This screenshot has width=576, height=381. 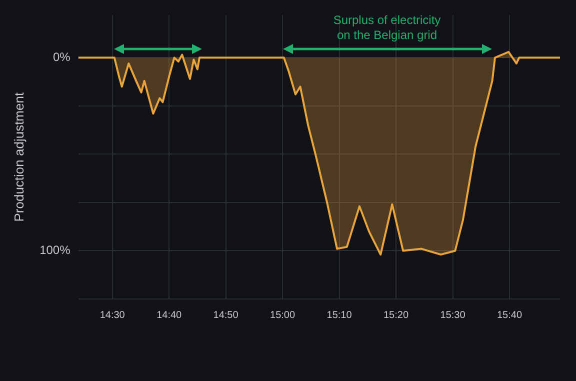 I want to click on x-tick-label: 15:20, so click(x=396, y=315).